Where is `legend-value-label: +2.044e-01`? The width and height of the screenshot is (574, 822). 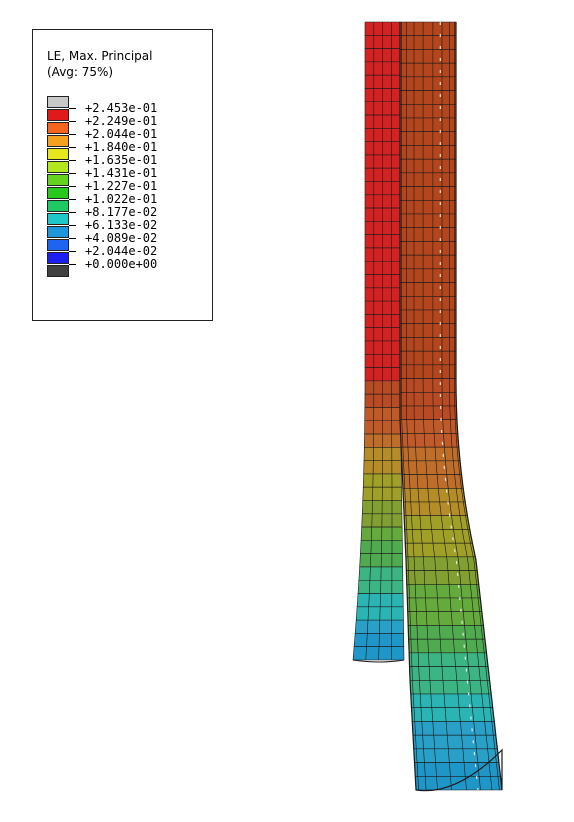 legend-value-label: +2.044e-01 is located at coordinates (121, 134).